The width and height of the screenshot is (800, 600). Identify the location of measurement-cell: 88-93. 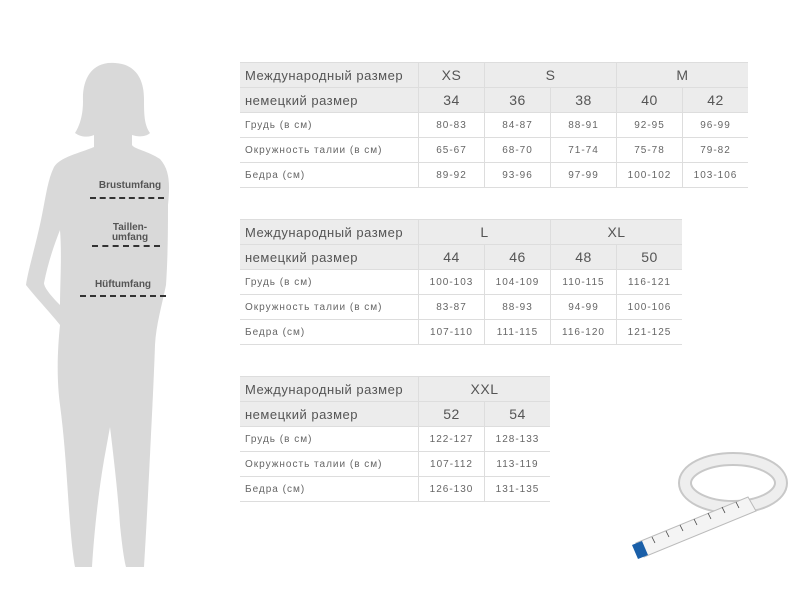
(517, 307).